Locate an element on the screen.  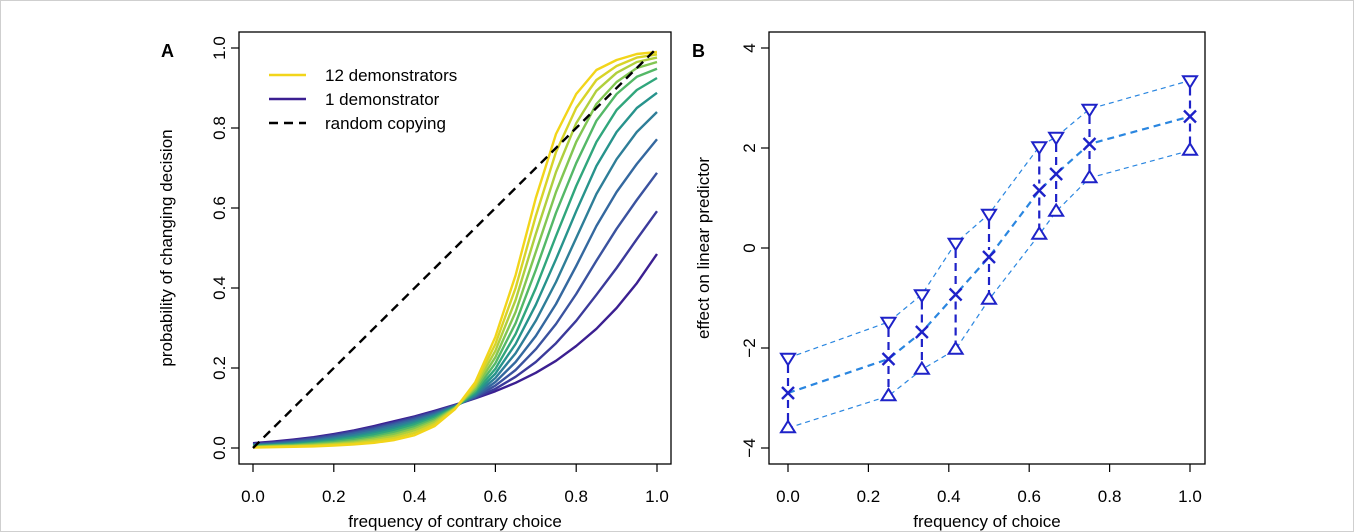
panel-b-x-tick-label: 0.0 is located at coordinates (788, 496).